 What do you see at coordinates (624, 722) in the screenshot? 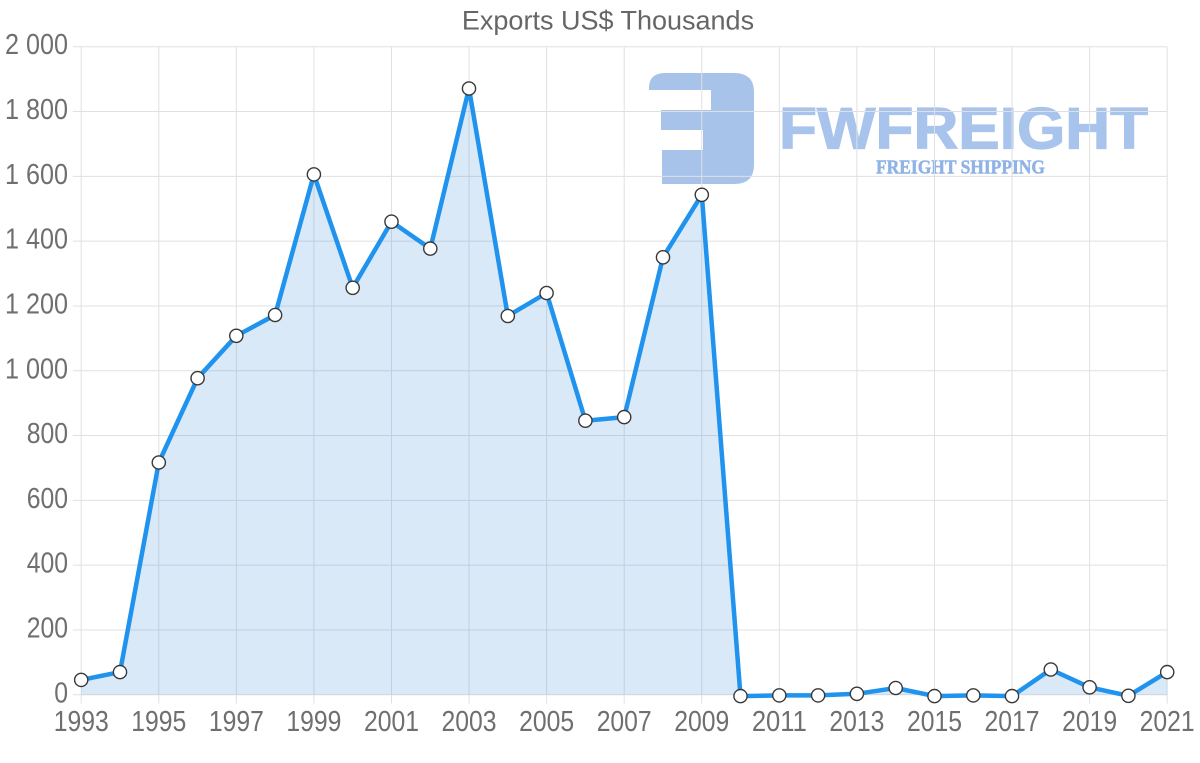
I see `svg-text: 2007` at bounding box center [624, 722].